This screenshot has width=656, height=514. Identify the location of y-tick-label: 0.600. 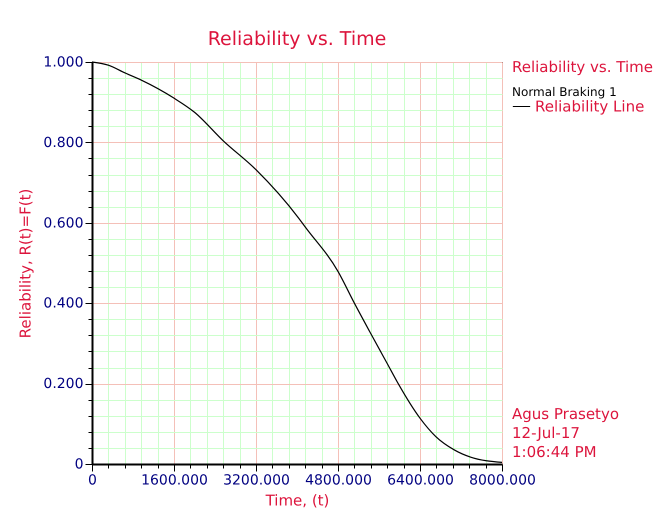
(63, 223).